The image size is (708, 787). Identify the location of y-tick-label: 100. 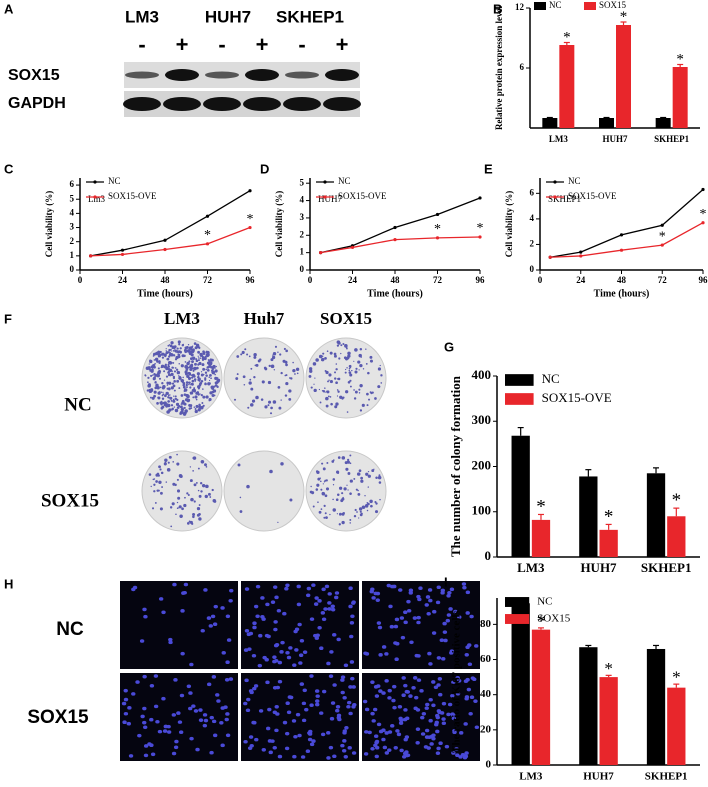
(482, 510).